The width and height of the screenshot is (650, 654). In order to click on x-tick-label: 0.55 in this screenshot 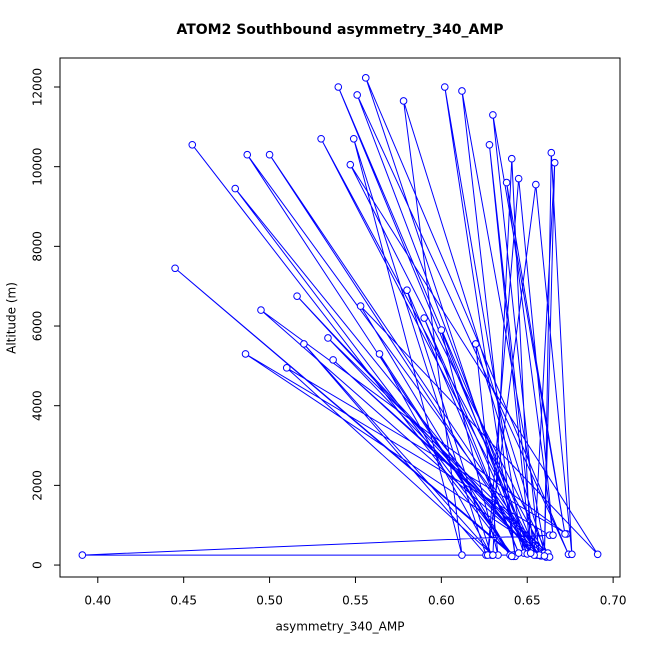, I will do `click(355, 601)`.